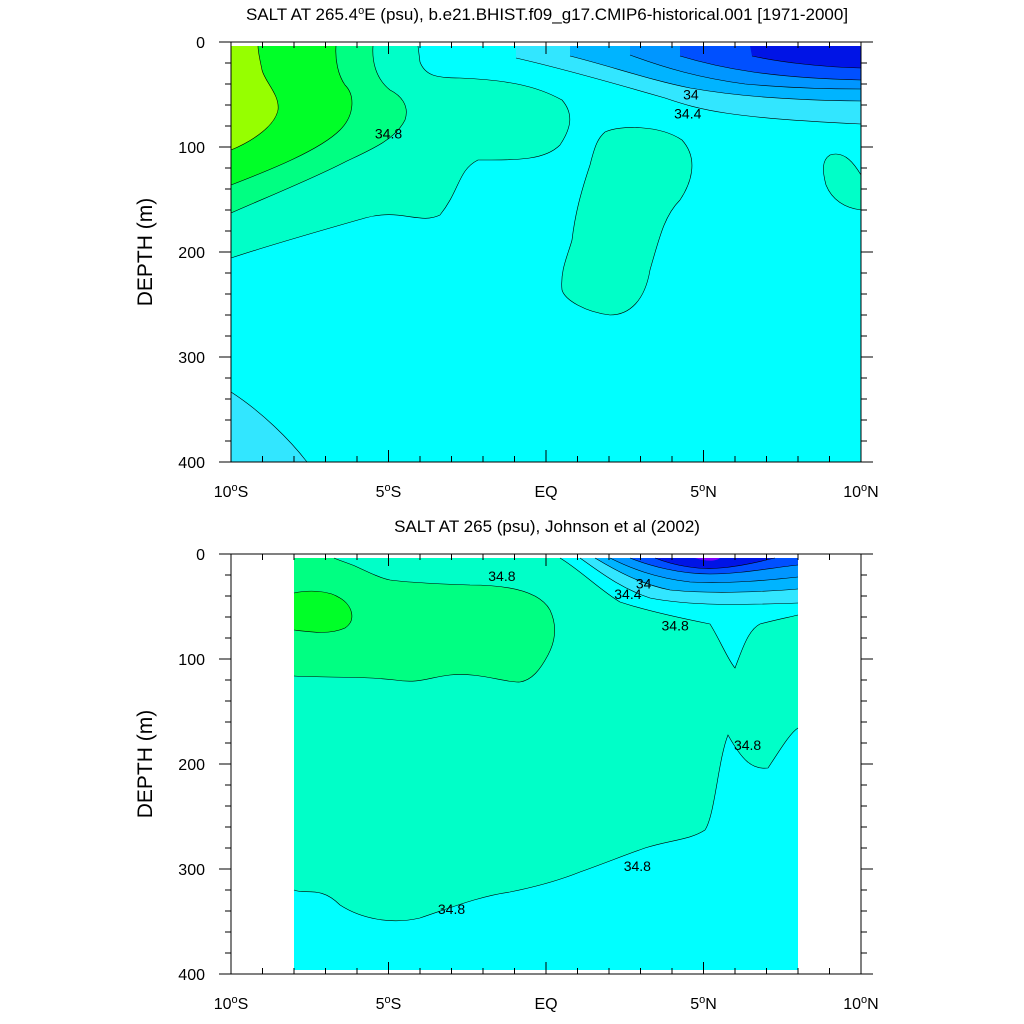  What do you see at coordinates (145, 252) in the screenshot?
I see `top-y-axis-label: DEPTH (m)` at bounding box center [145, 252].